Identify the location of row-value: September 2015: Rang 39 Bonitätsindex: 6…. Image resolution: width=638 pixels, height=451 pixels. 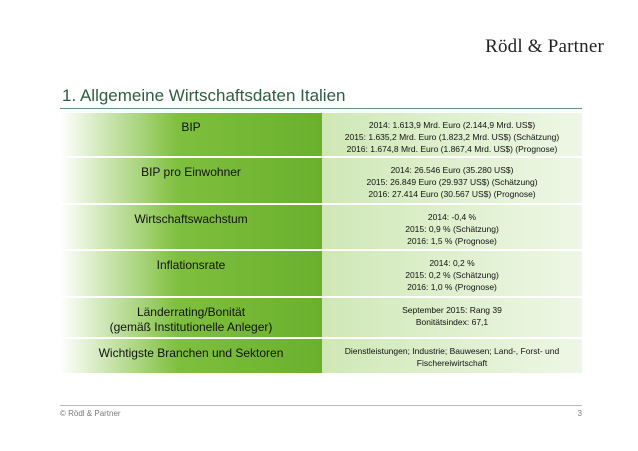
(452, 317).